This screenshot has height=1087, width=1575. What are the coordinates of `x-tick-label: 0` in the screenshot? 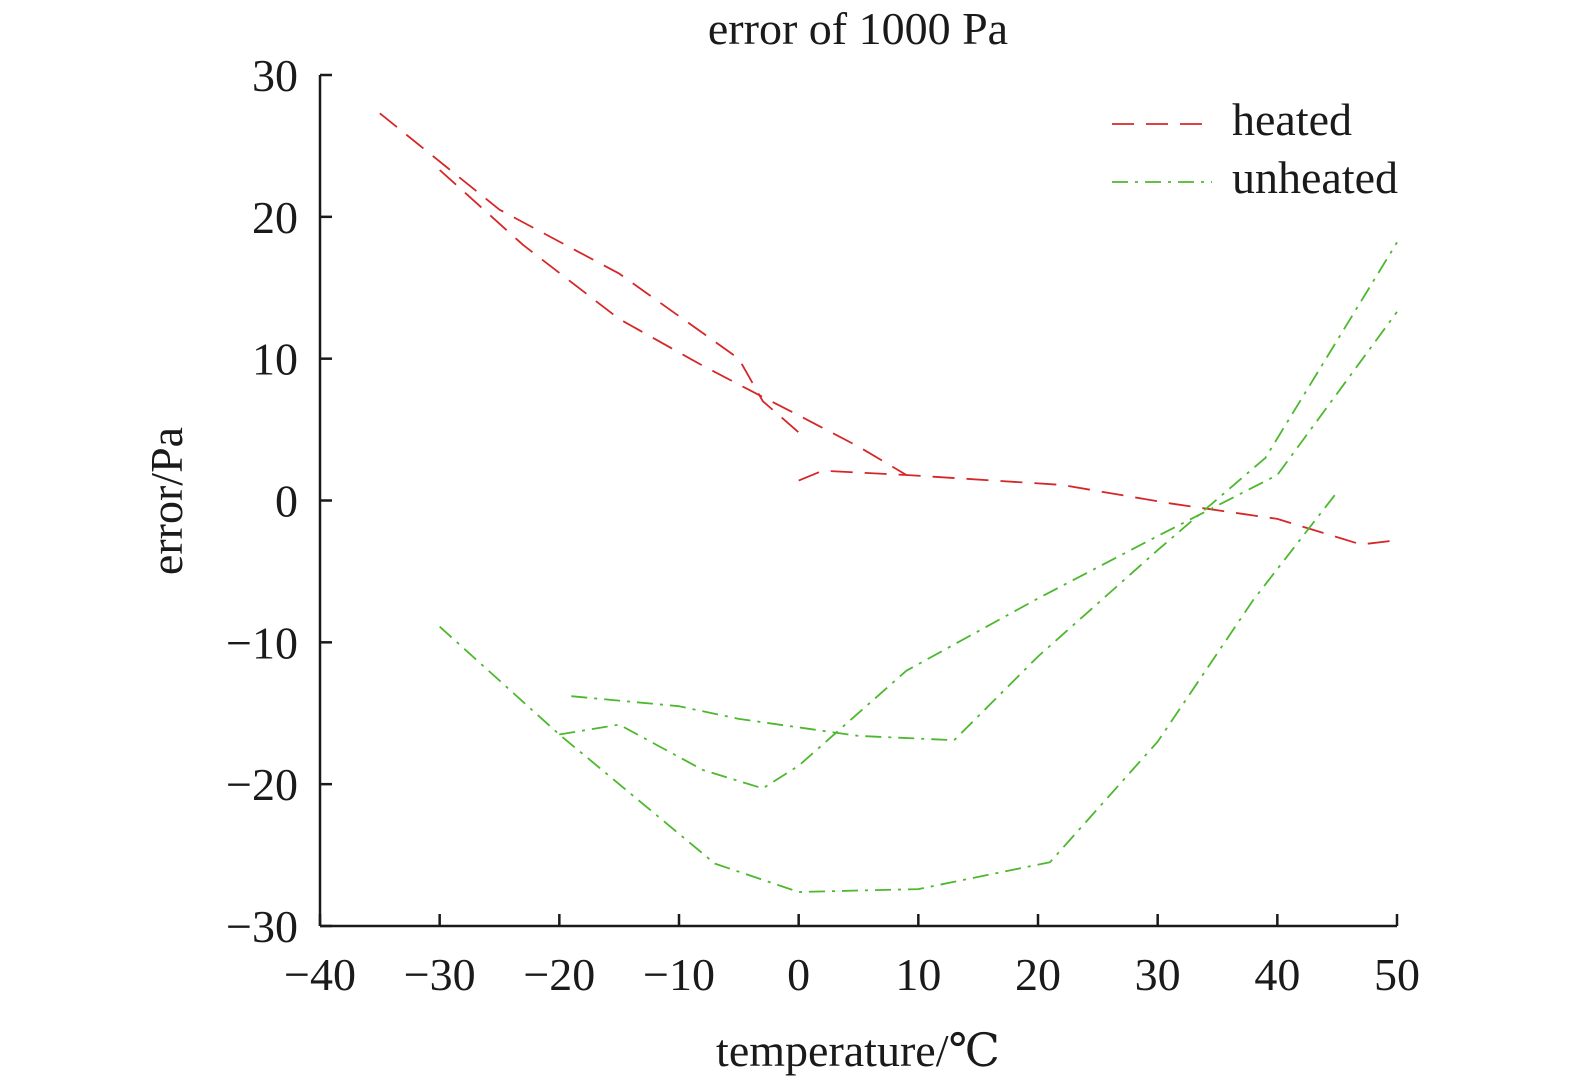 It's located at (798, 974).